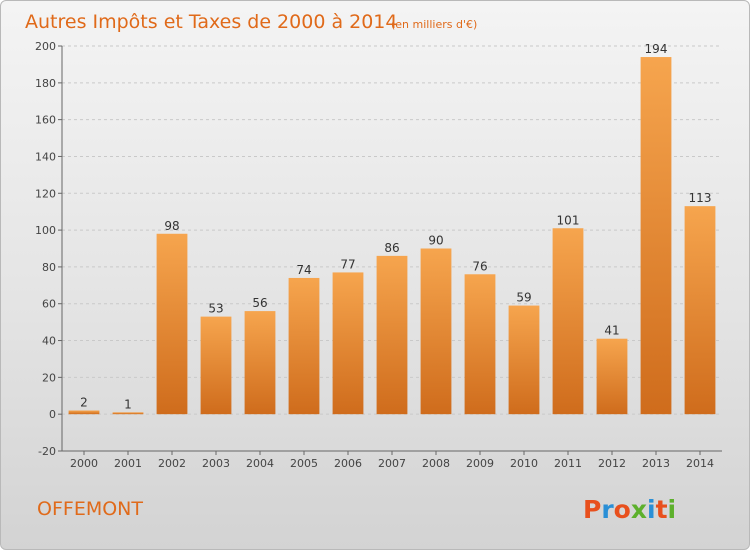 This screenshot has height=550, width=750. What do you see at coordinates (700, 310) in the screenshot?
I see `bar-2014` at bounding box center [700, 310].